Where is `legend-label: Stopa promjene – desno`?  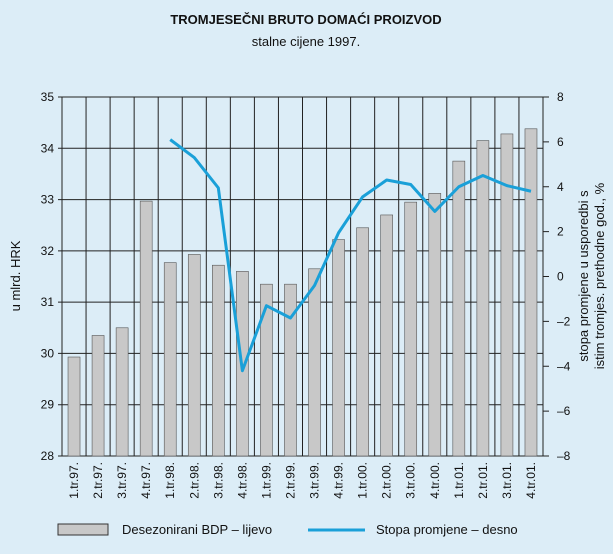
legend-label: Stopa promjene – desno is located at coordinates (447, 529).